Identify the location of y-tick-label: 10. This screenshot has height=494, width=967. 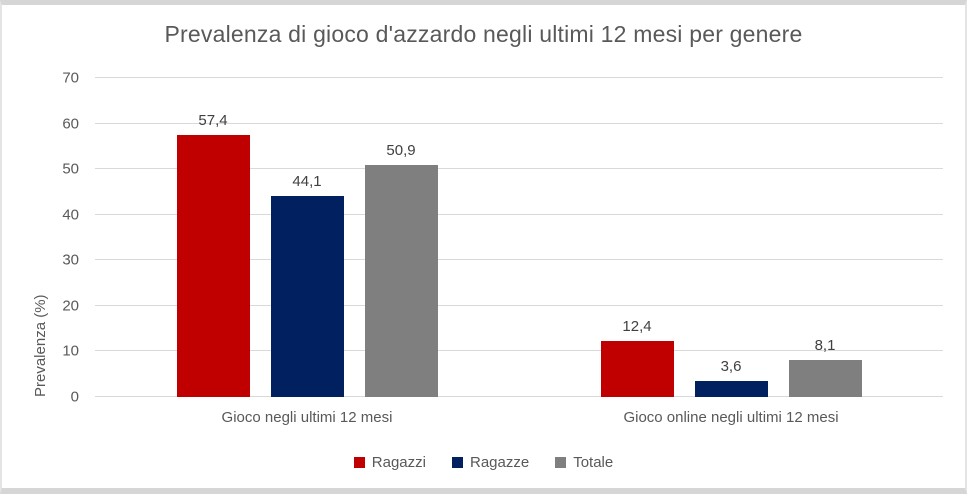
(70, 351).